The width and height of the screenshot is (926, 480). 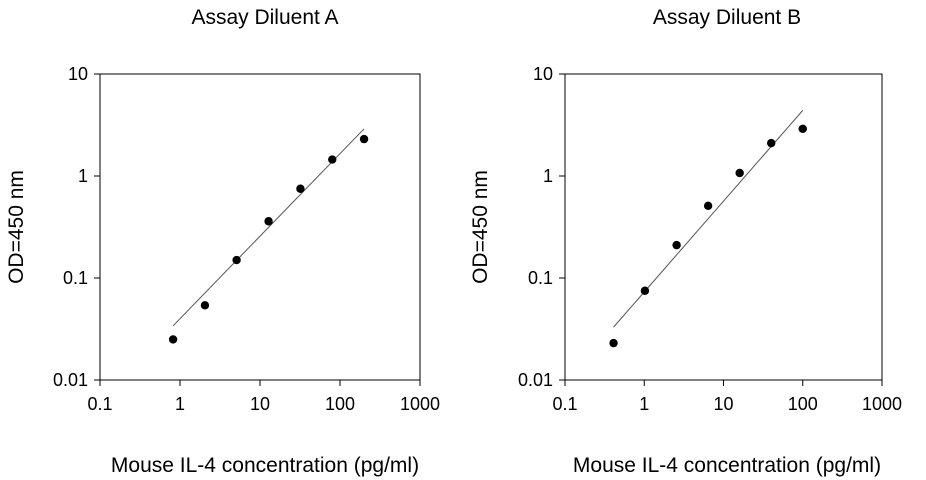 What do you see at coordinates (727, 17) in the screenshot?
I see `chart-title: Assay Diluent B` at bounding box center [727, 17].